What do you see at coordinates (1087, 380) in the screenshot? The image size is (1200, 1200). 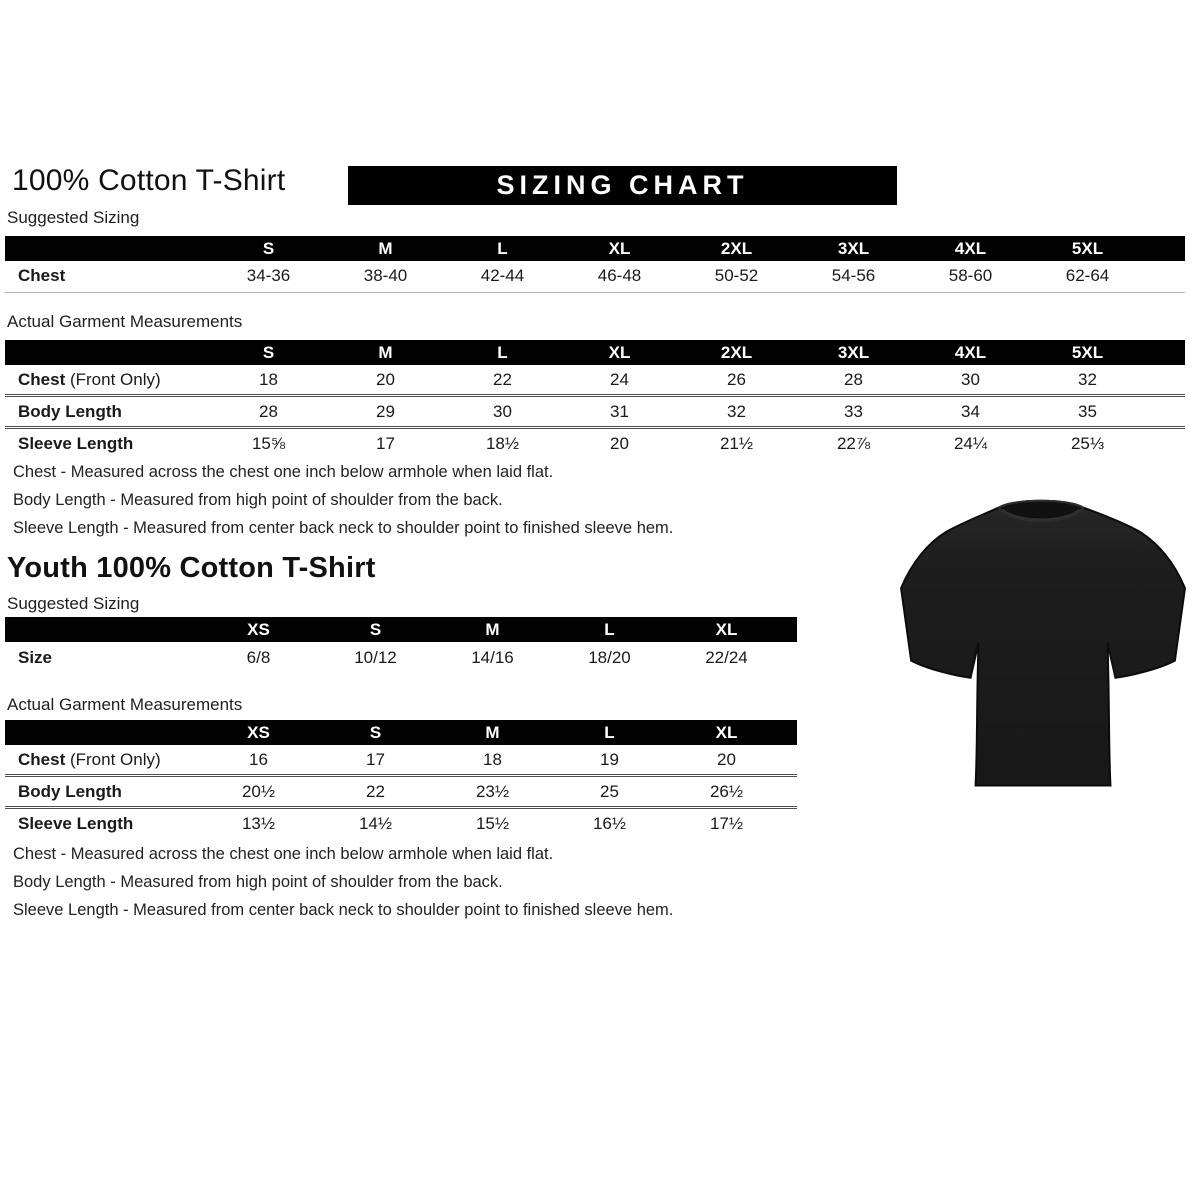 I see `cell: 32` at bounding box center [1087, 380].